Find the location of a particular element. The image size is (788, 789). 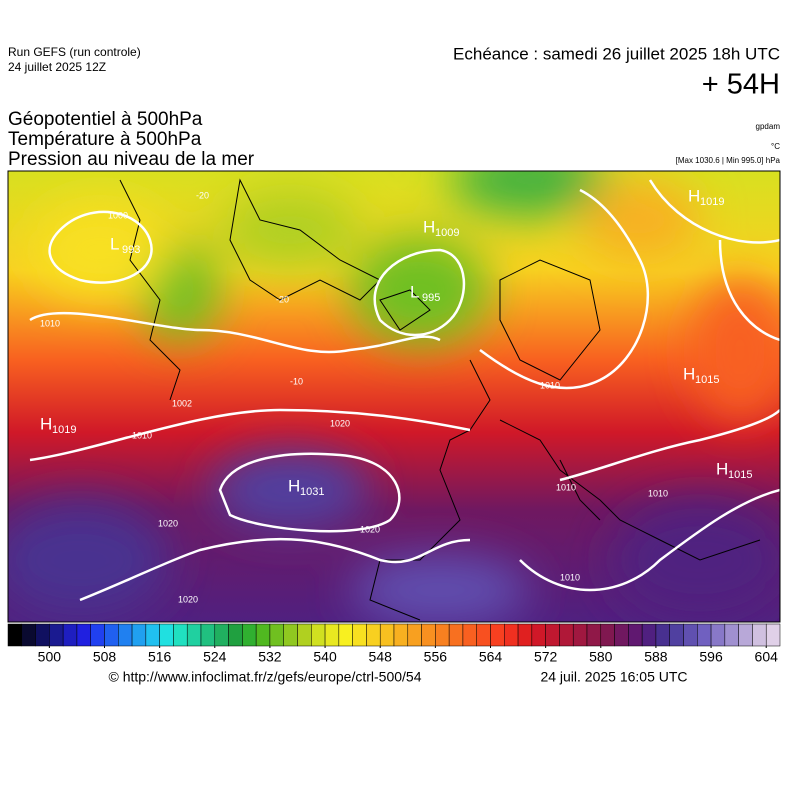

colorbar-tick-label: 604 is located at coordinates (767, 657).